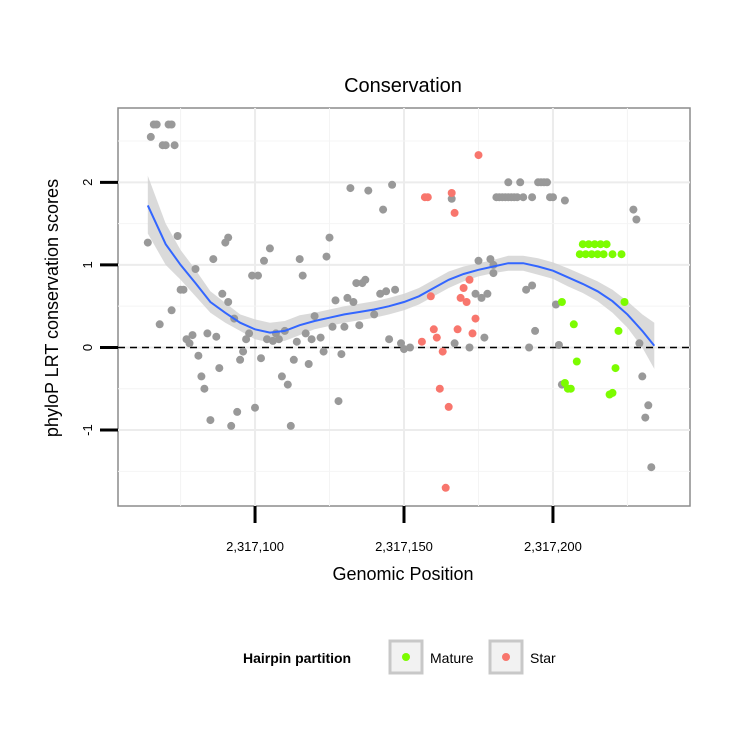 This screenshot has height=750, width=750. What do you see at coordinates (402, 574) in the screenshot?
I see `x-axis-title: Genomic Position` at bounding box center [402, 574].